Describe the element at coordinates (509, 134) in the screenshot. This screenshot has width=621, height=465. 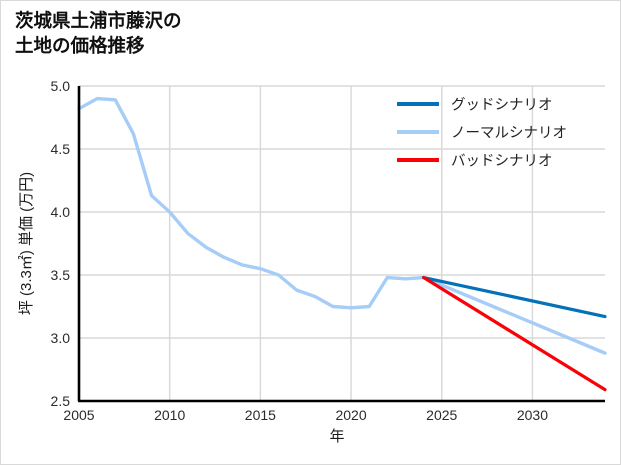
I see `legend-label-1: ノーマルシナリオ` at that location.